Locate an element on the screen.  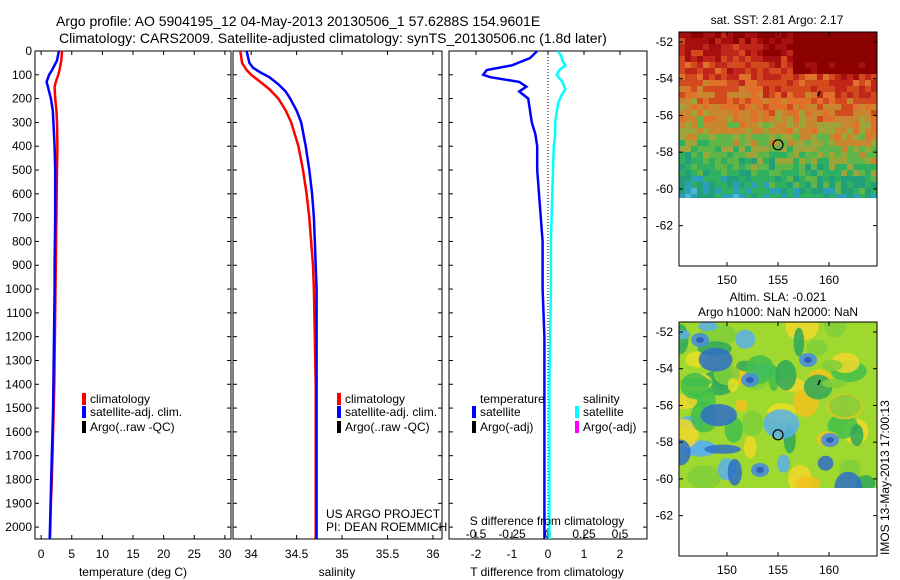
depth-tick-label: 400 is located at coordinates (22, 146).